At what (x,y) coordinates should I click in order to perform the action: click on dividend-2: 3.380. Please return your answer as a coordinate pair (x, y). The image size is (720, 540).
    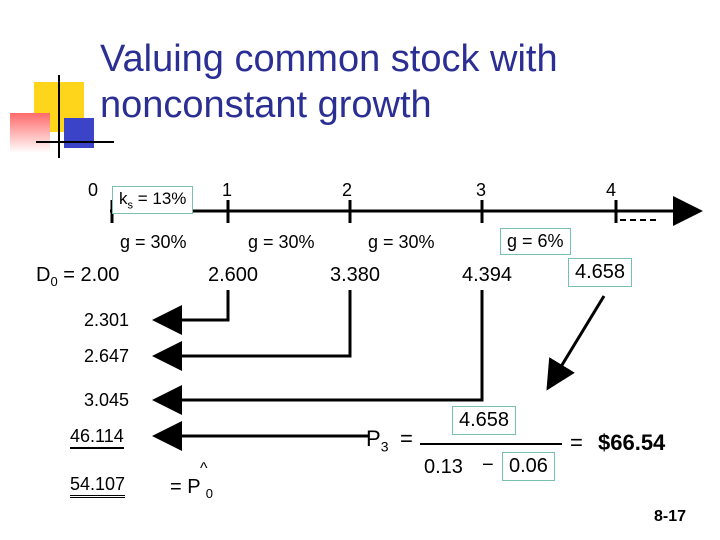
    Looking at the image, I should click on (355, 275).